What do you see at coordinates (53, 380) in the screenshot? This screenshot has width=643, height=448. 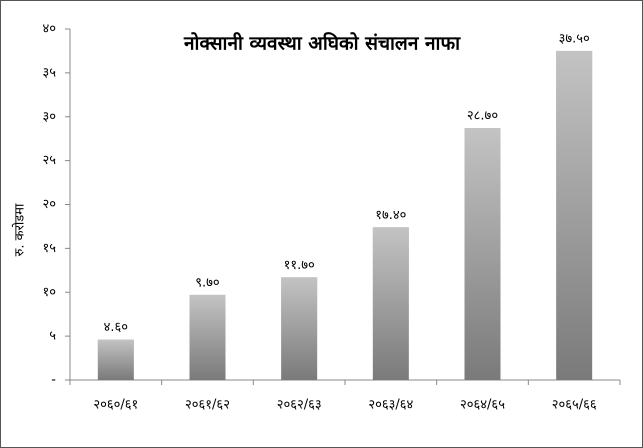 I see `y-tick-label: -` at bounding box center [53, 380].